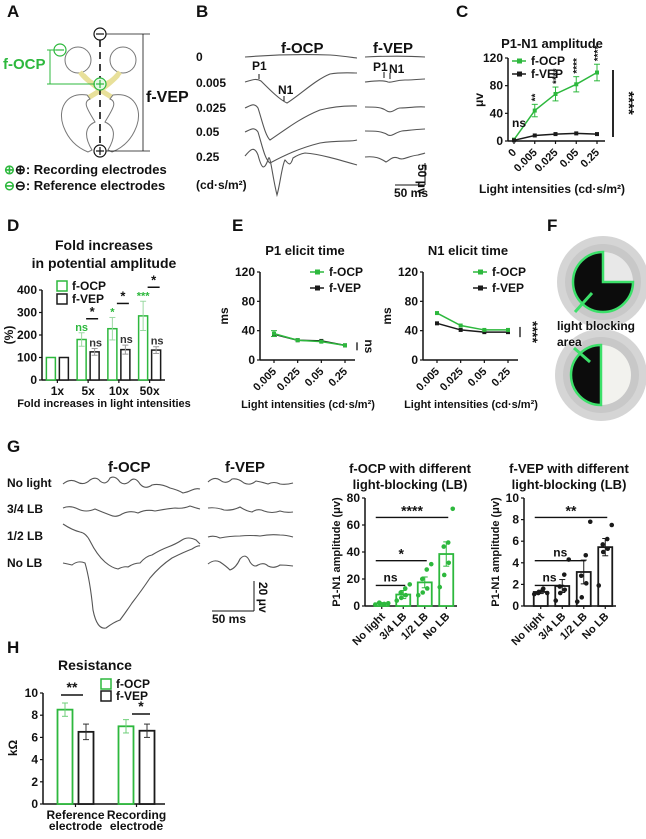  What do you see at coordinates (369, 346) in the screenshot?
I see `chart-e1-overall-sig: ns` at bounding box center [369, 346].